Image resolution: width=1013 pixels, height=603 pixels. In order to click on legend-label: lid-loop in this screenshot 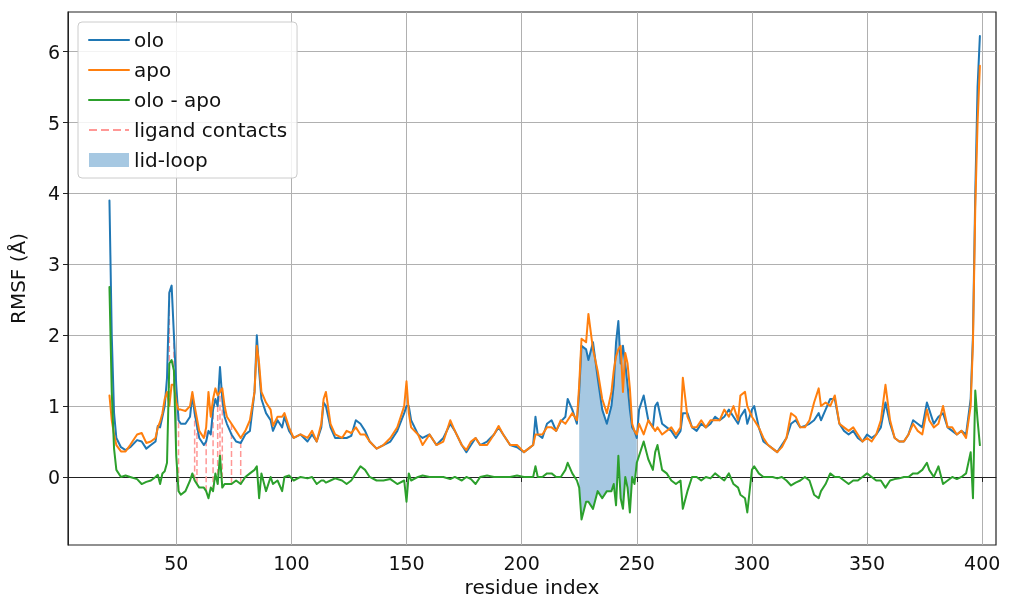, I will do `click(171, 160)`.